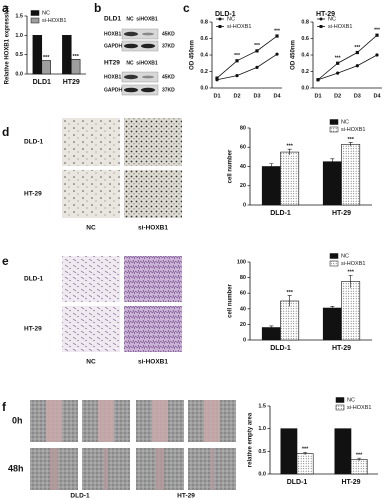 The width and height of the screenshot is (386, 500). Describe the element at coordinates (243, 148) in the screenshot. I see `y-tick-label: 60` at that location.